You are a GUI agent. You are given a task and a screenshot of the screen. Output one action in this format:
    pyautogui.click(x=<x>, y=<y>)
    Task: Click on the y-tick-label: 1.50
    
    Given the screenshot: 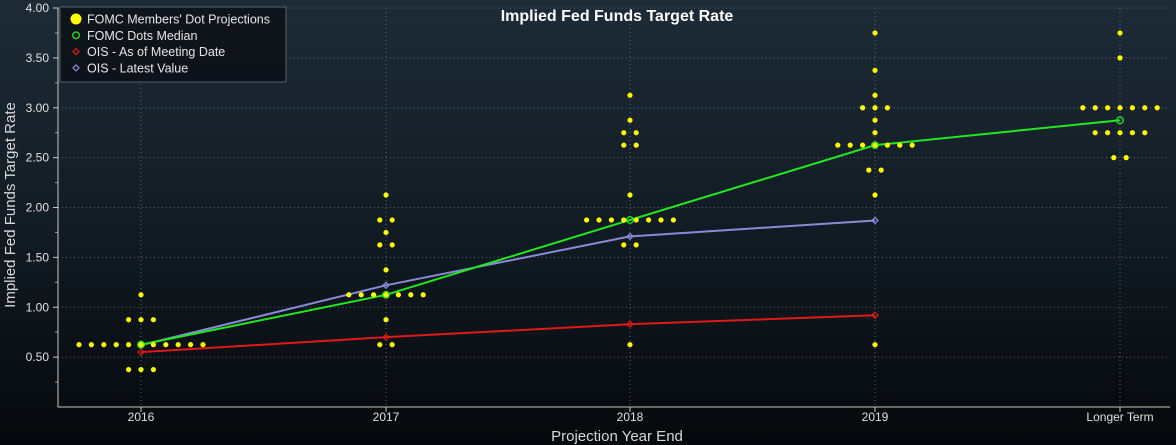 What is the action you would take?
    pyautogui.click(x=38, y=257)
    